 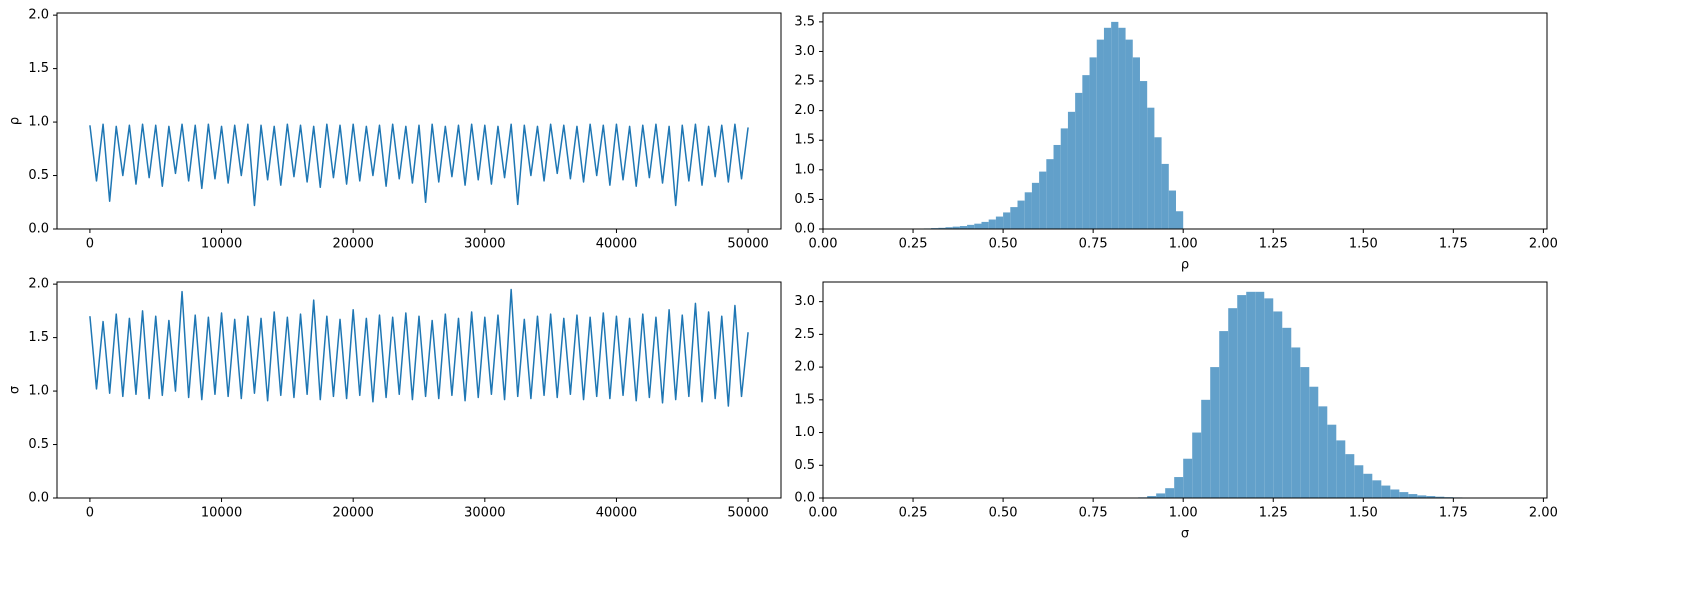 I want to click on y-tick-label: 3.5, so click(x=804, y=21).